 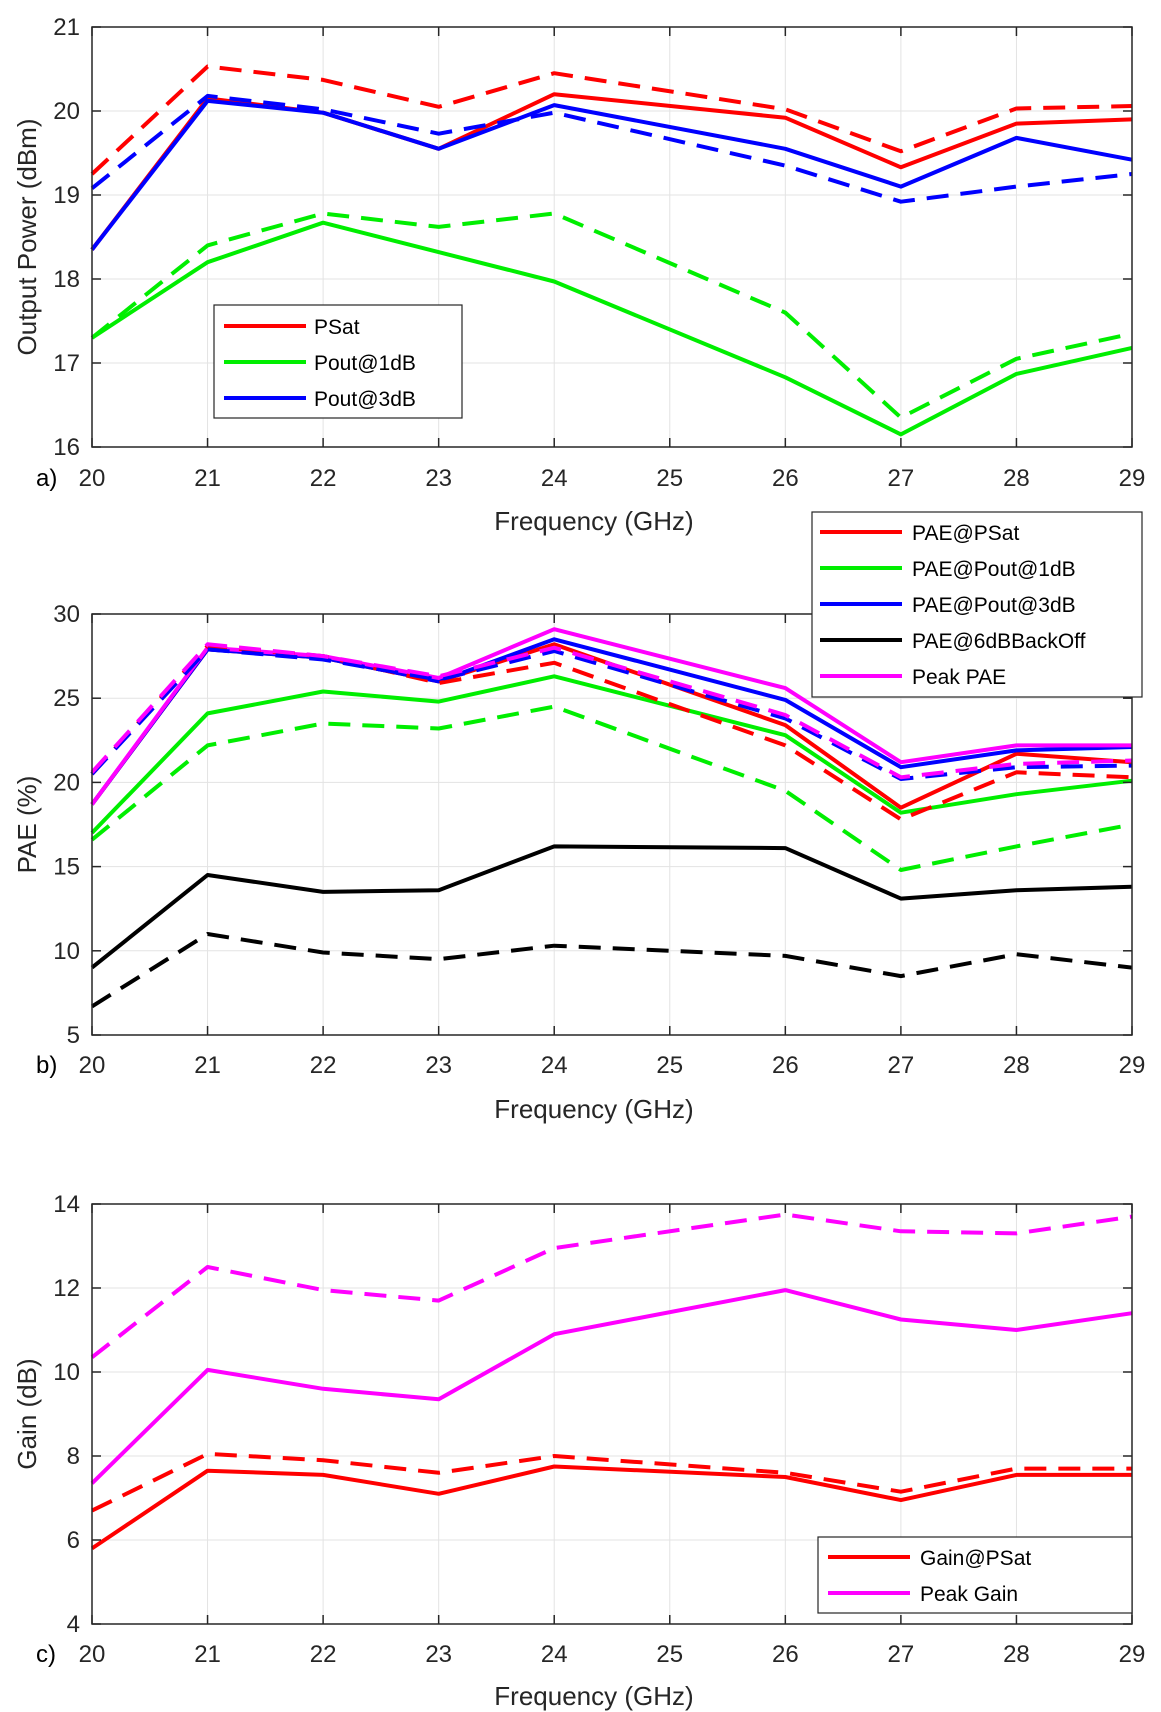 I want to click on series-line-gain-psat, so click(x=611, y=1507).